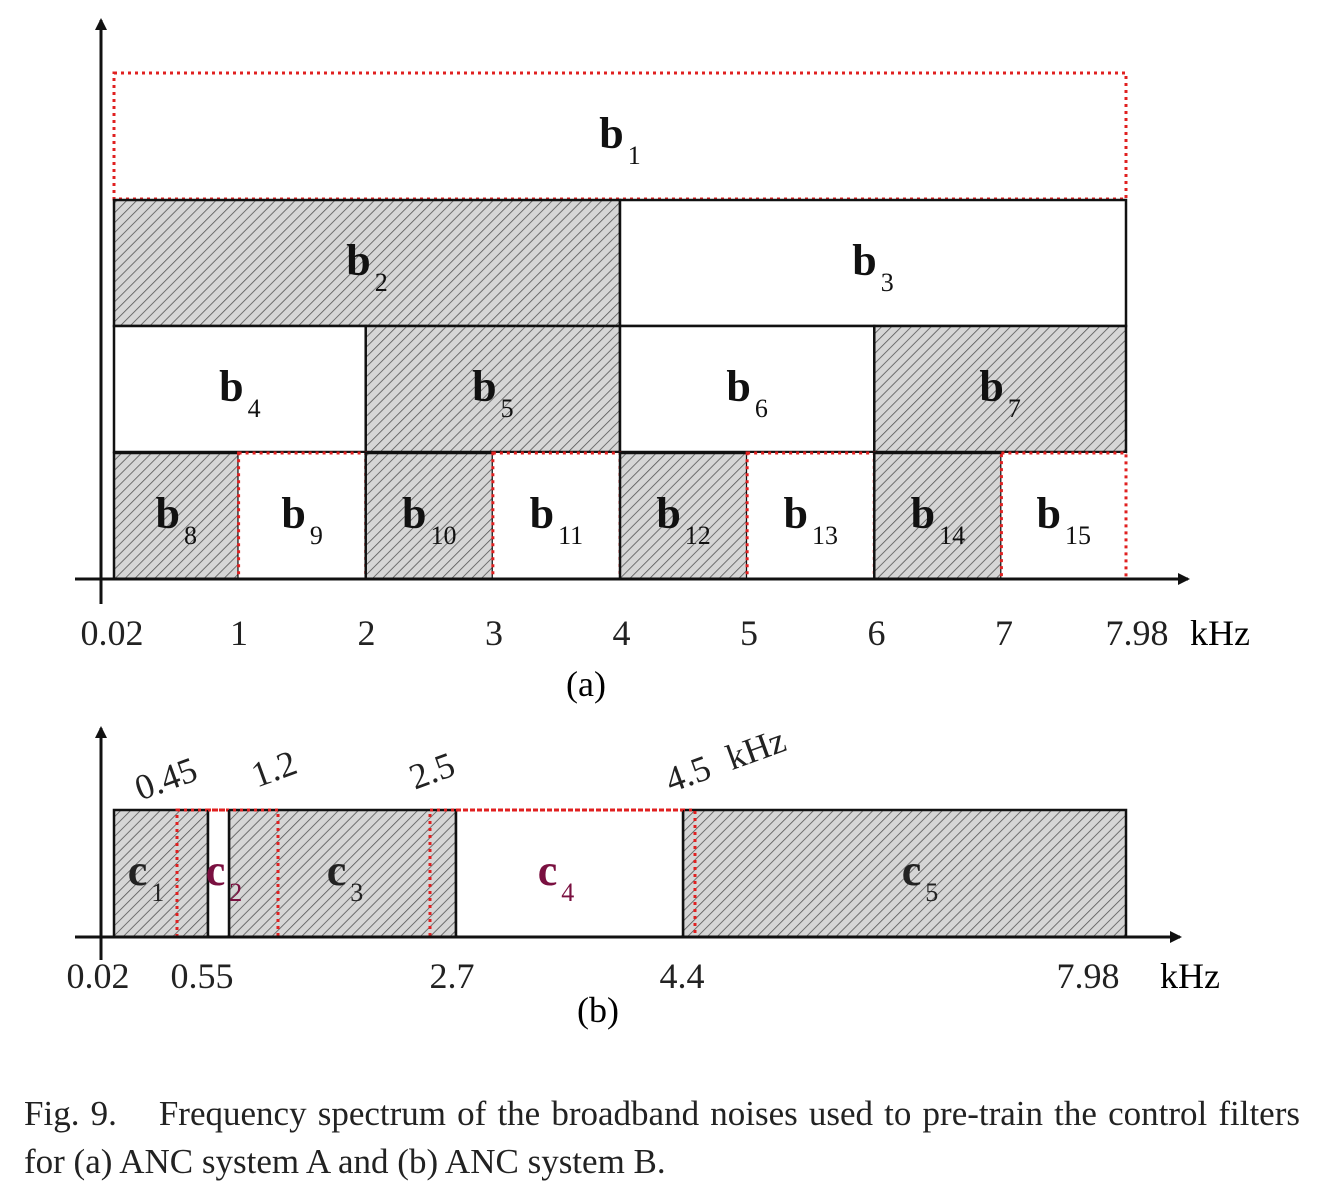 The width and height of the screenshot is (1334, 1190). Describe the element at coordinates (586, 684) in the screenshot. I see `panel-a-label: (a)` at that location.